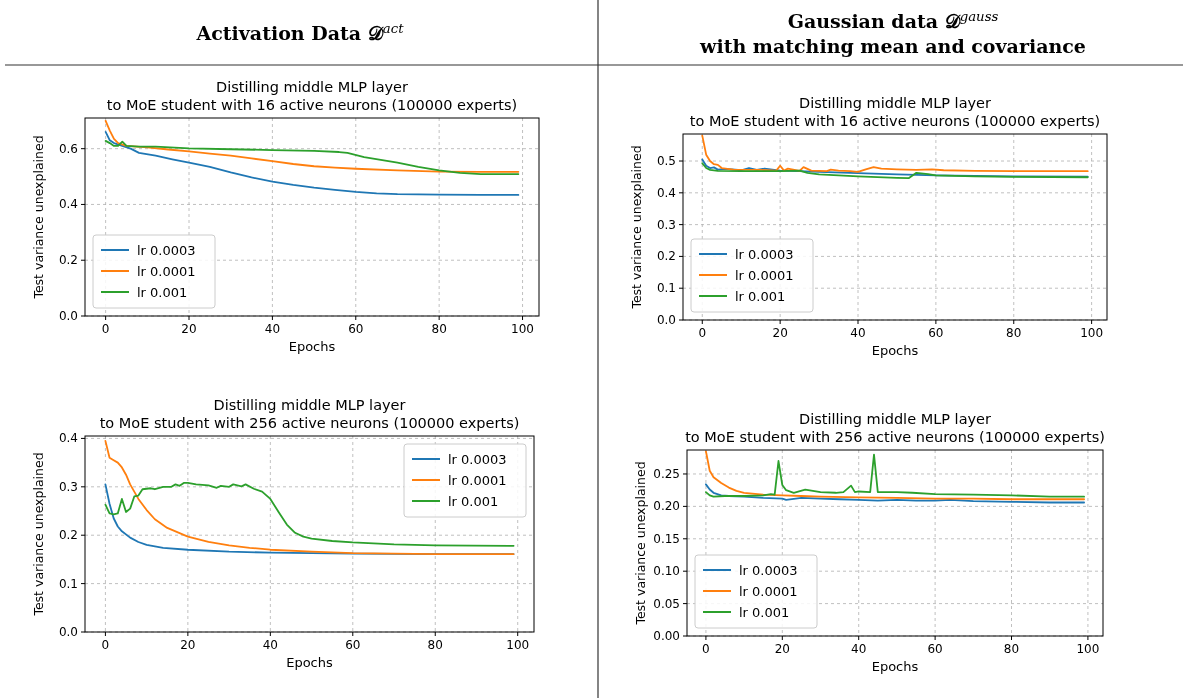 This screenshot has width=1188, height=698. I want to click on y-tick-label: 0.6, so click(68, 148).